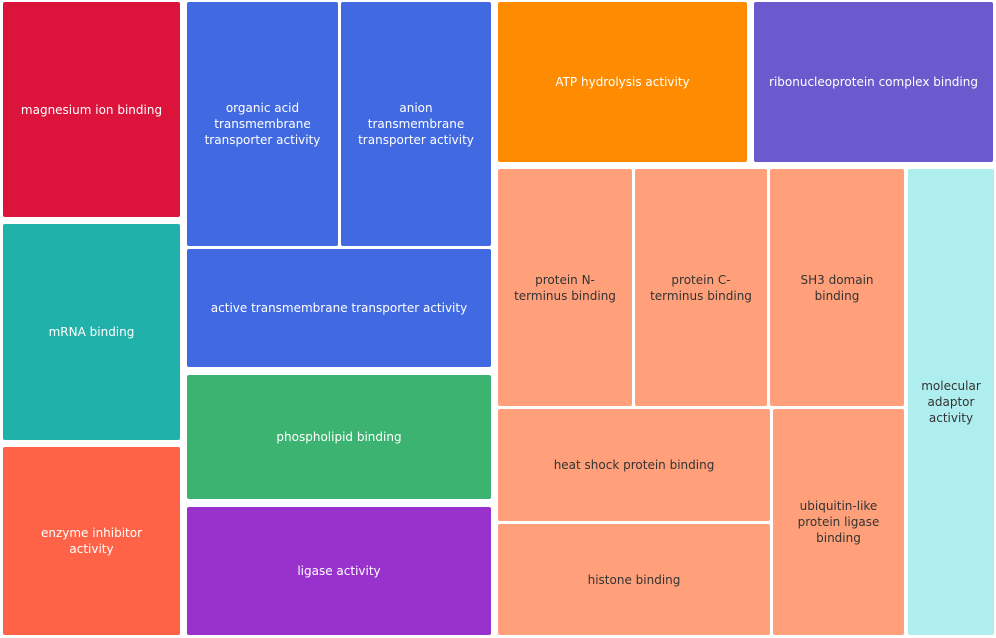 The width and height of the screenshot is (996, 638). I want to click on tile-label: ligase activity, so click(339, 571).